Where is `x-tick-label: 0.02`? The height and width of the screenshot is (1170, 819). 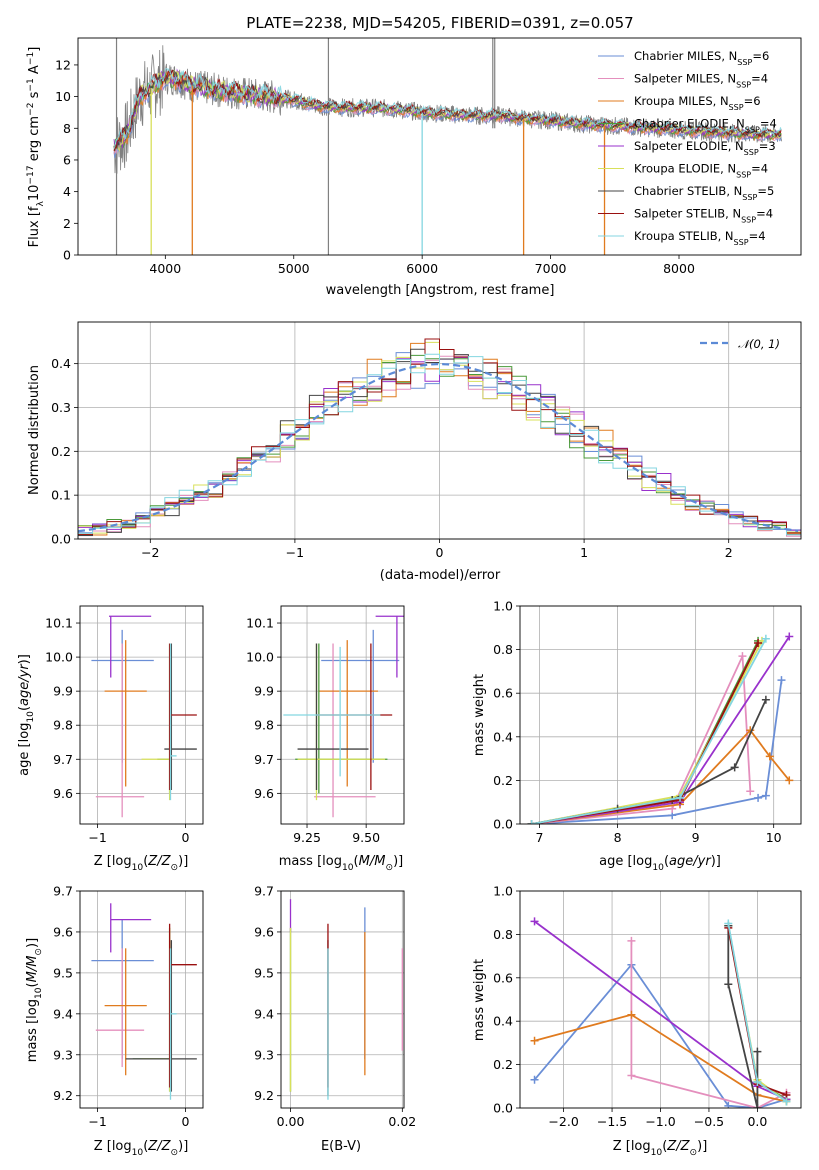 x-tick-label: 0.02 is located at coordinates (402, 1121).